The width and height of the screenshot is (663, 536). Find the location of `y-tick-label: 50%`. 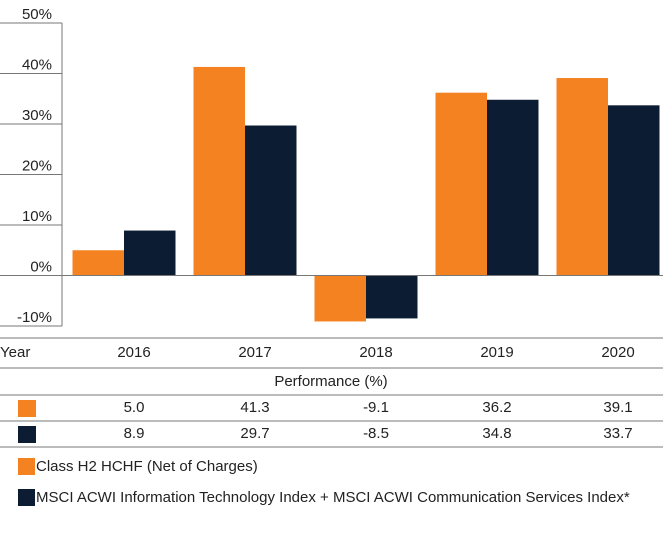

y-tick-label: 50% is located at coordinates (37, 14).